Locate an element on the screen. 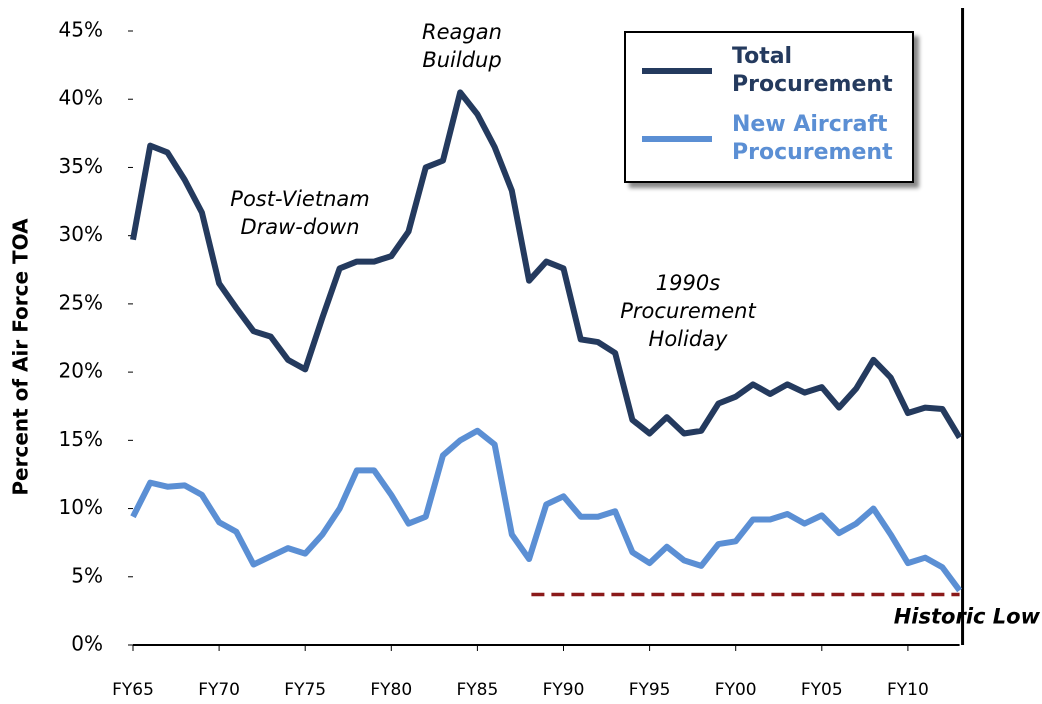  annotation: Post-Vietnam is located at coordinates (299, 199).